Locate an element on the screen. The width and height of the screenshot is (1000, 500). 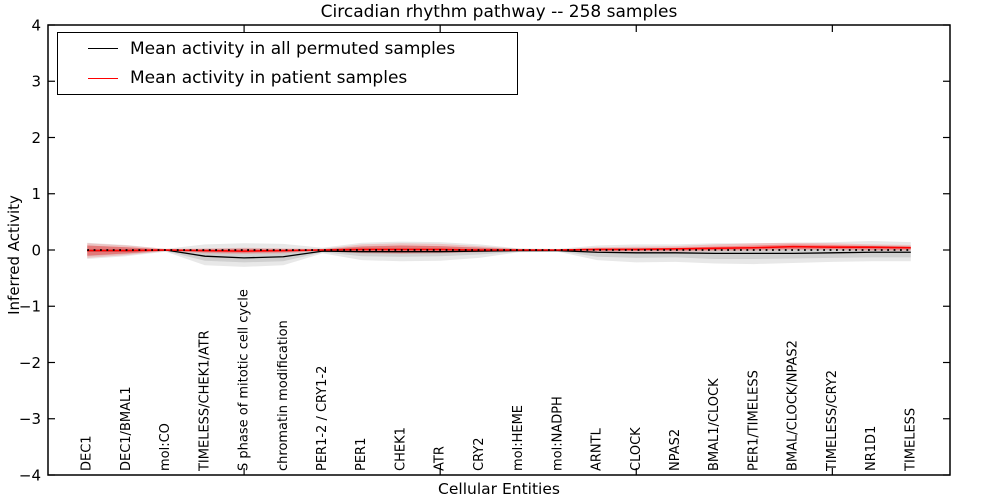
x-axis-label: Cellular Entities is located at coordinates (499, 489).